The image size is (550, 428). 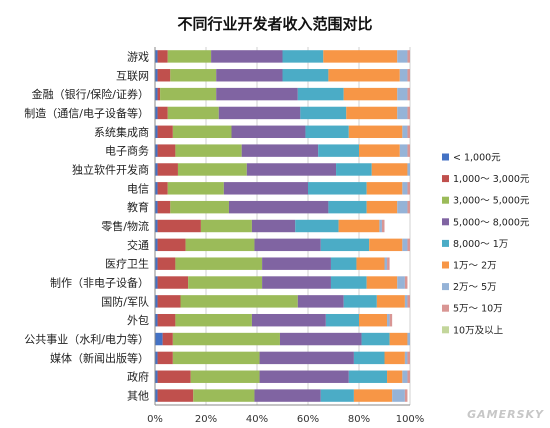 I want to click on x-tick-label: 80%, so click(x=359, y=419).